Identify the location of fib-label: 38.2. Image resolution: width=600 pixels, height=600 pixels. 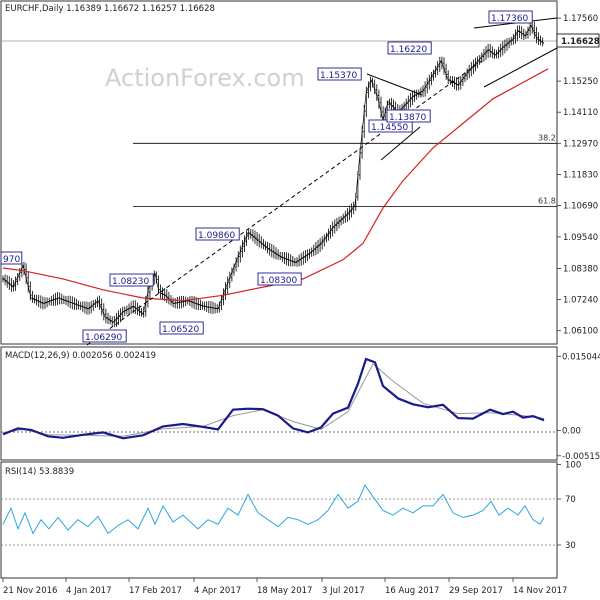
(547, 137).